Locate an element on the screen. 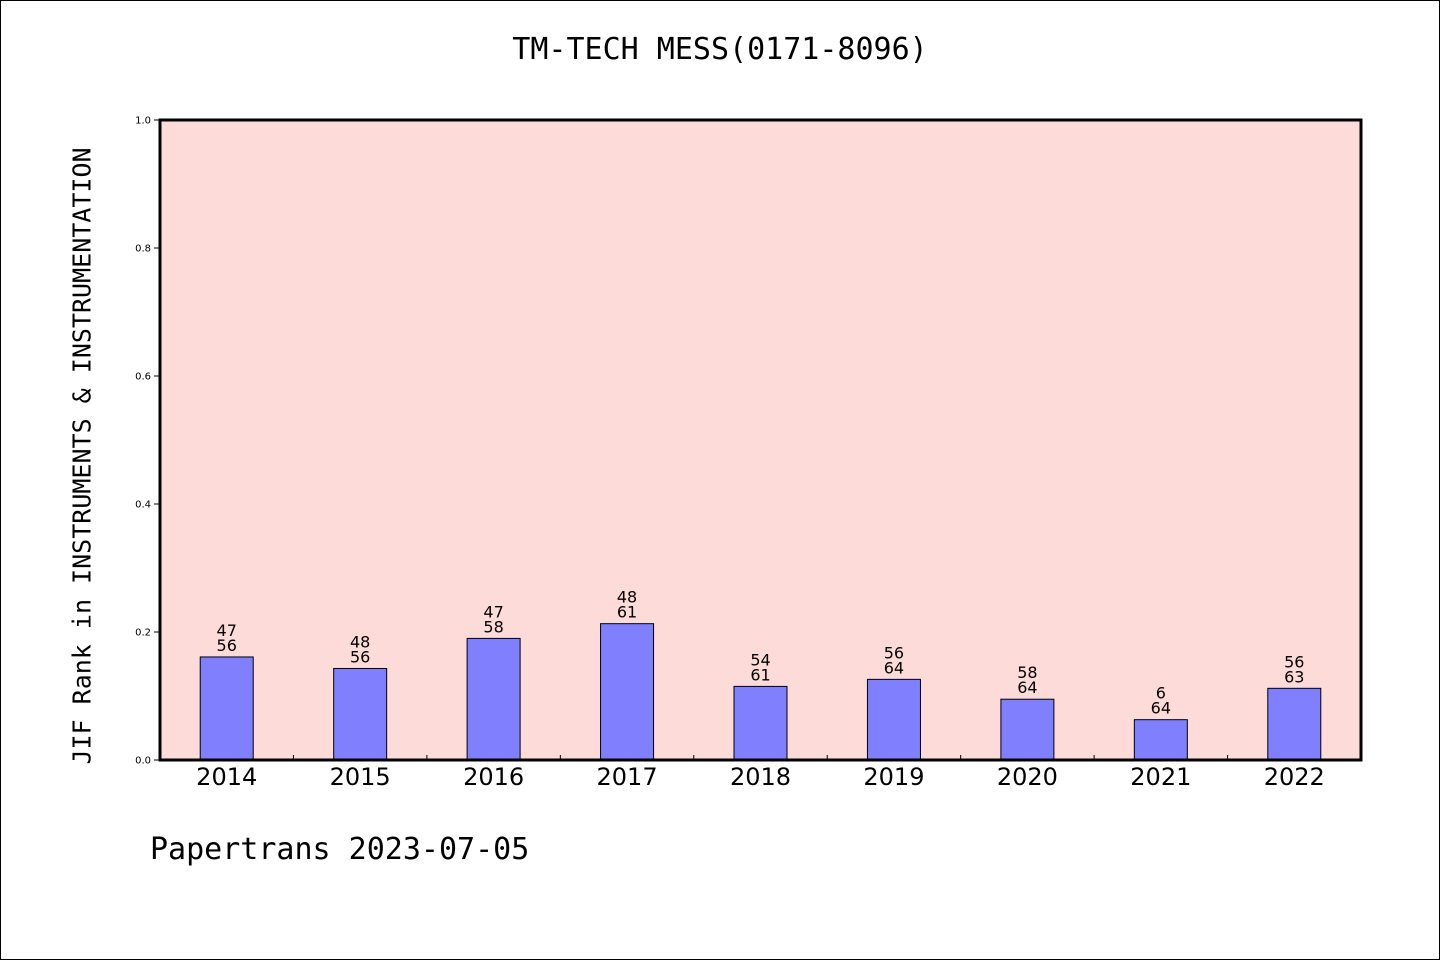  bar-2019 is located at coordinates (893, 719).